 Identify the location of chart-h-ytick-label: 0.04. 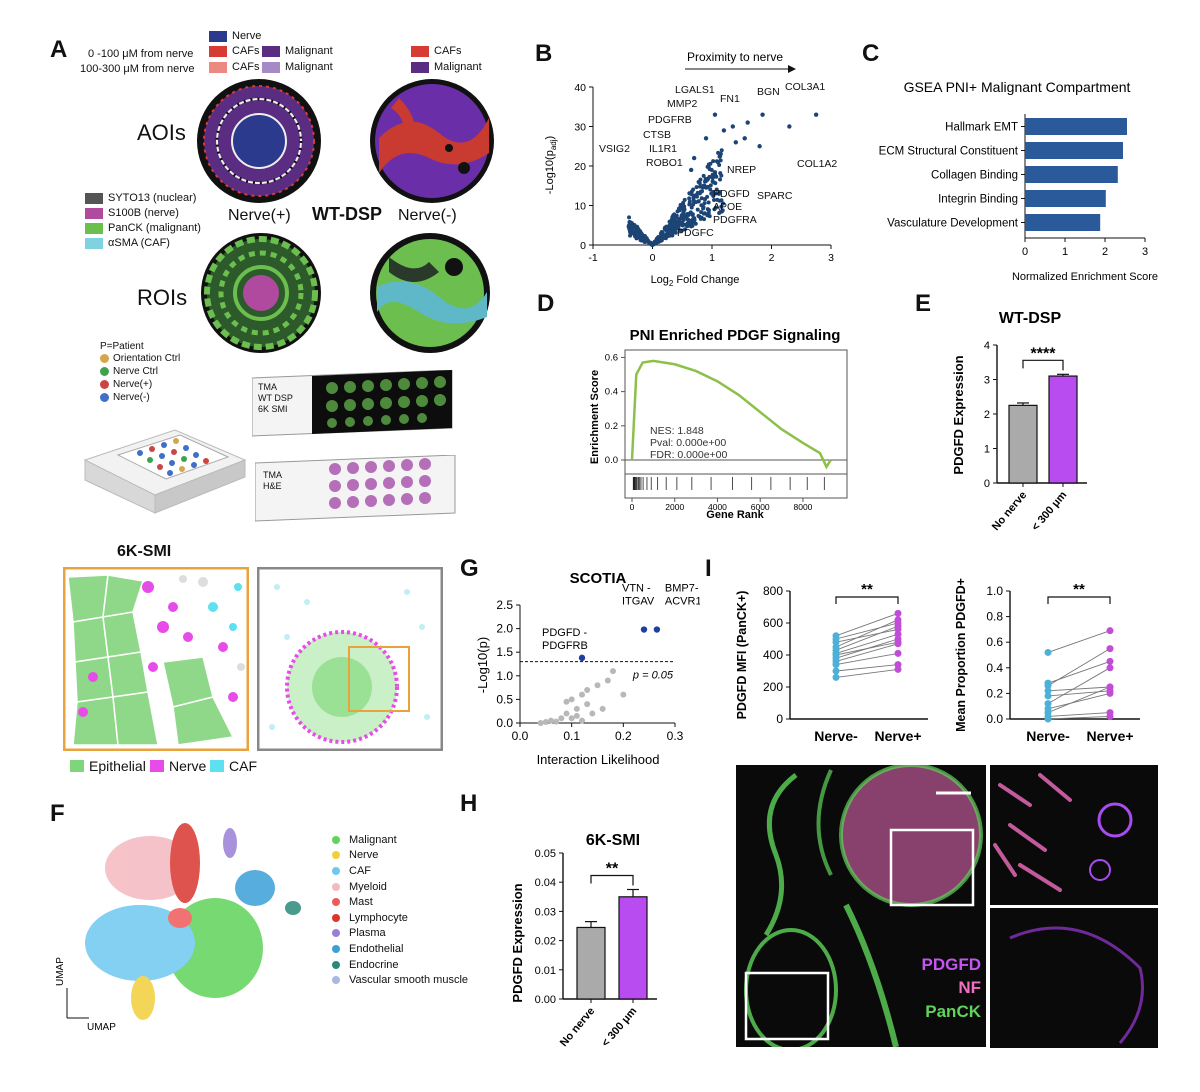
(545, 883).